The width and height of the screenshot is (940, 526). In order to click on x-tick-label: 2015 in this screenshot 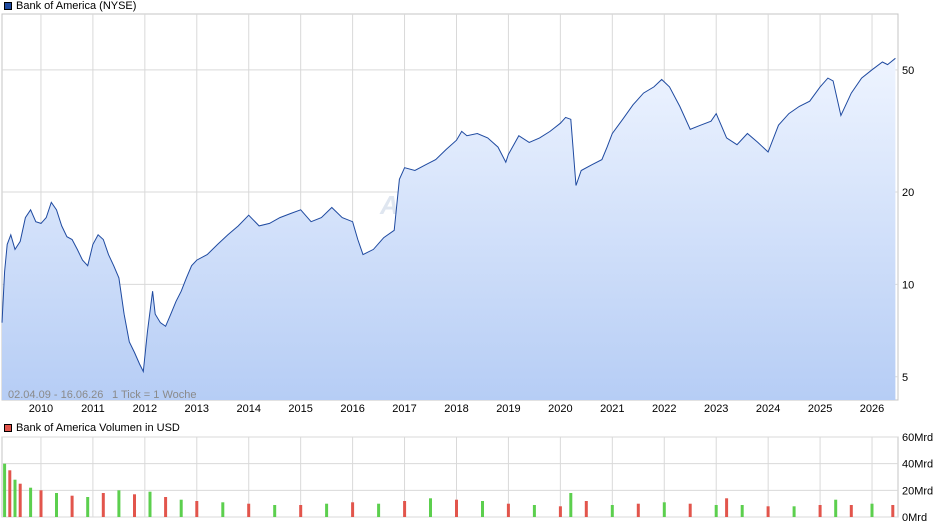, I will do `click(300, 409)`.